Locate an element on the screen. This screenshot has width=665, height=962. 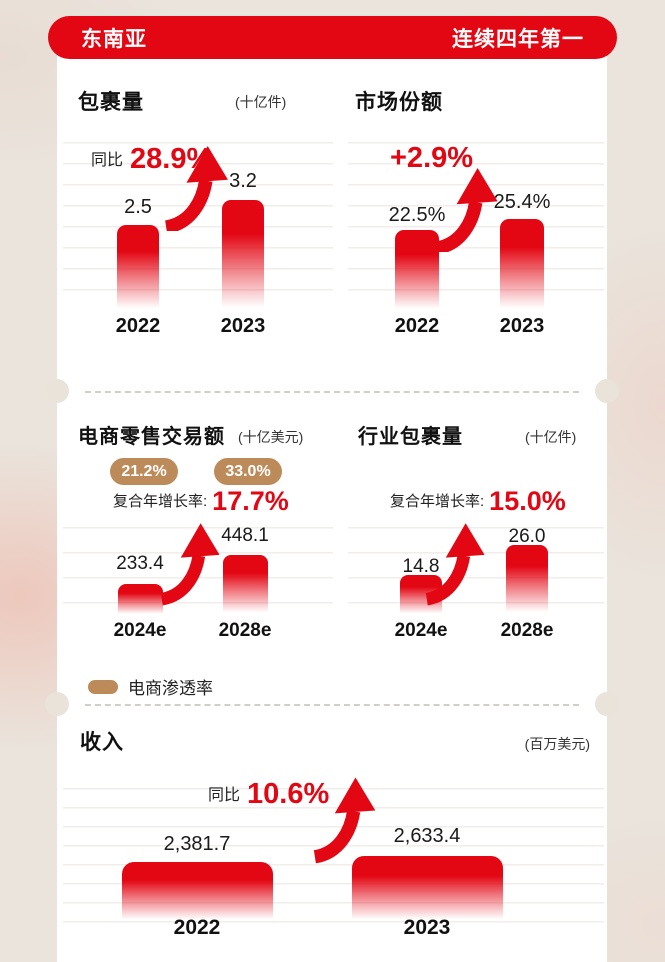
chart-title: 收入 is located at coordinates (102, 742).